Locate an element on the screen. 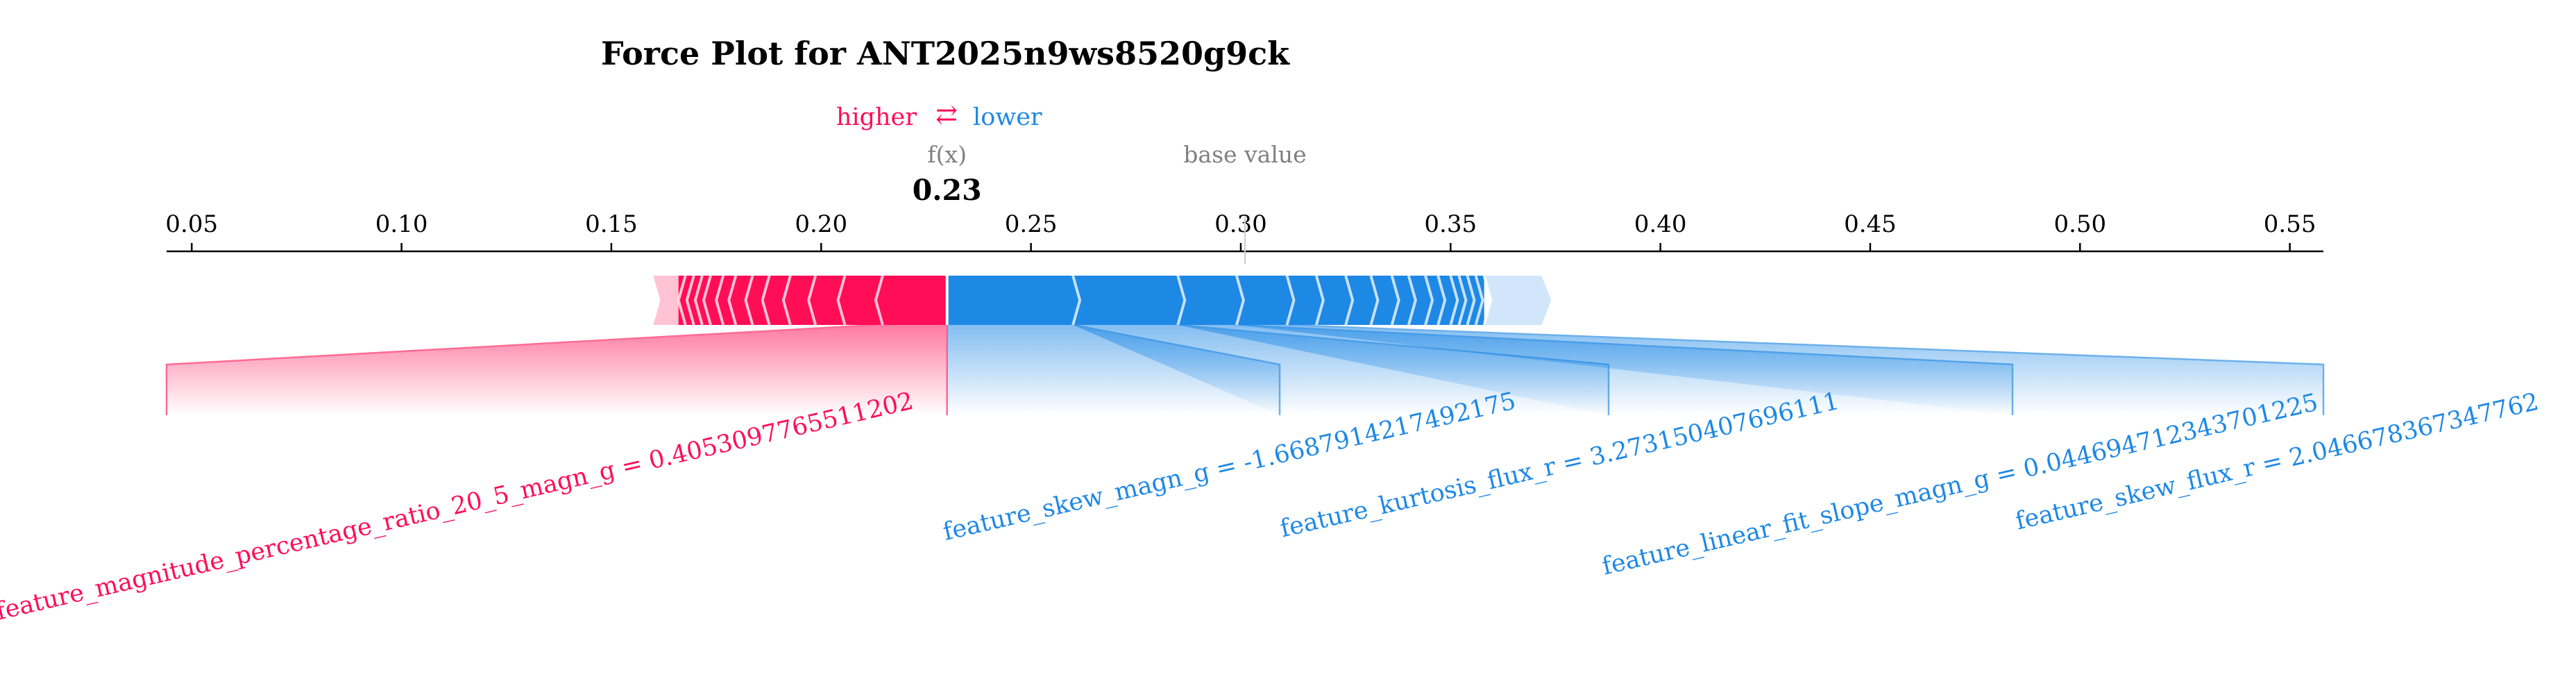 This screenshot has height=695, width=2576. fx-label: f(x) is located at coordinates (947, 155).